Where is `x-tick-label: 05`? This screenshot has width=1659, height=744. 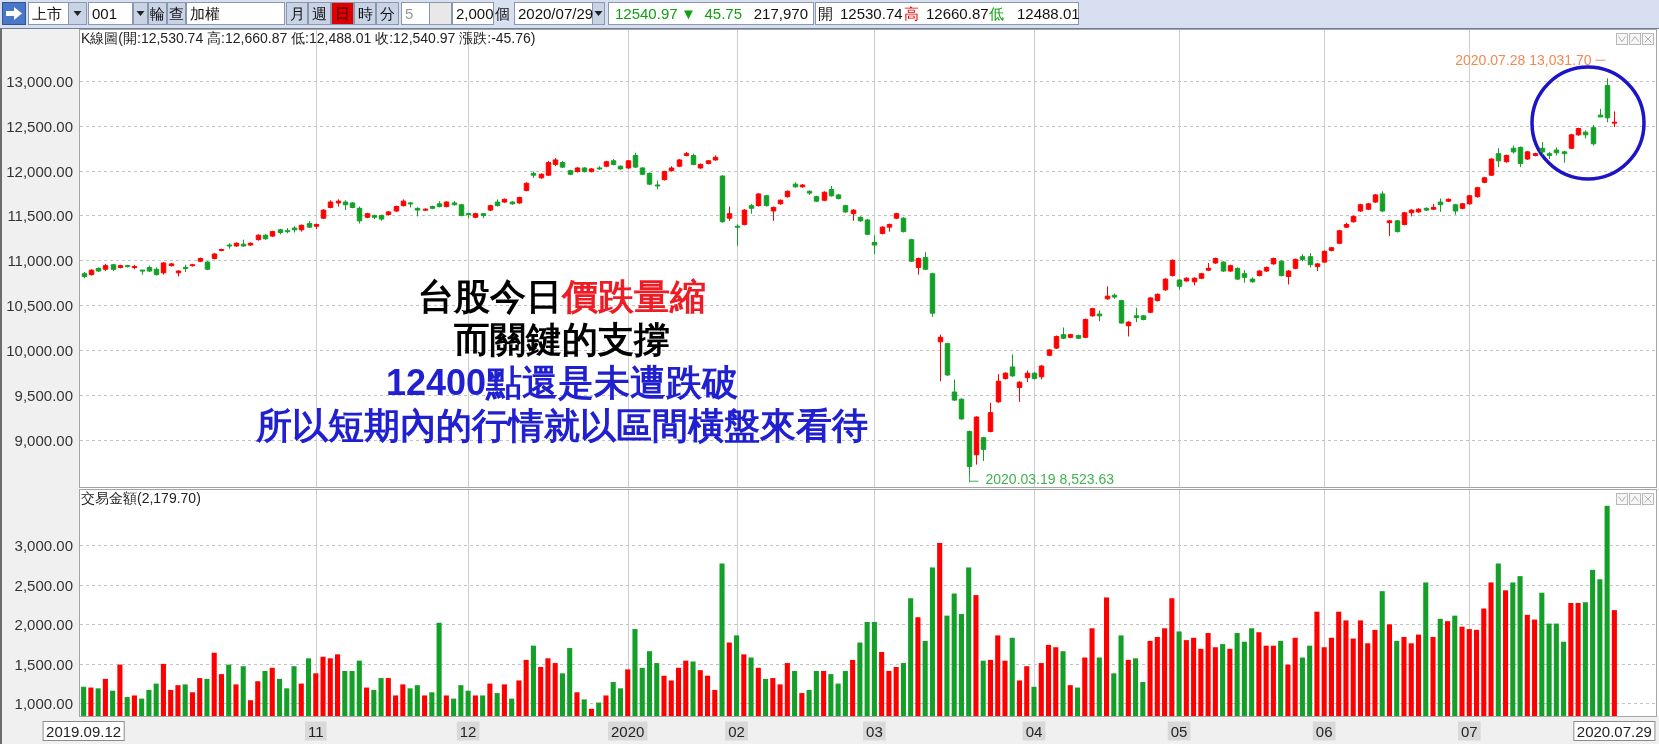
x-tick-label: 05 is located at coordinates (1179, 731).